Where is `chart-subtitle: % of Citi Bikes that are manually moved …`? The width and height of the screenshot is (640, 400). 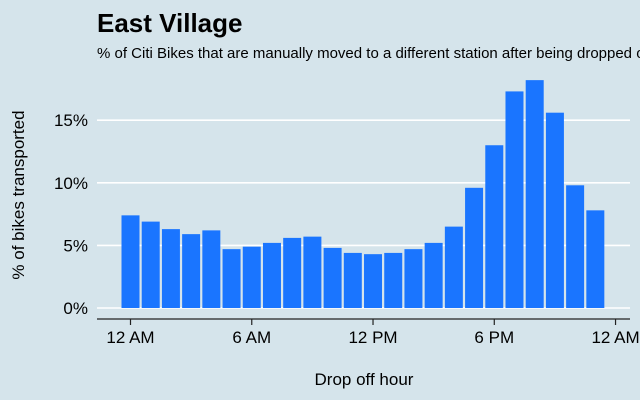
chart-subtitle: % of Citi Bikes that are manually moved … is located at coordinates (368, 53).